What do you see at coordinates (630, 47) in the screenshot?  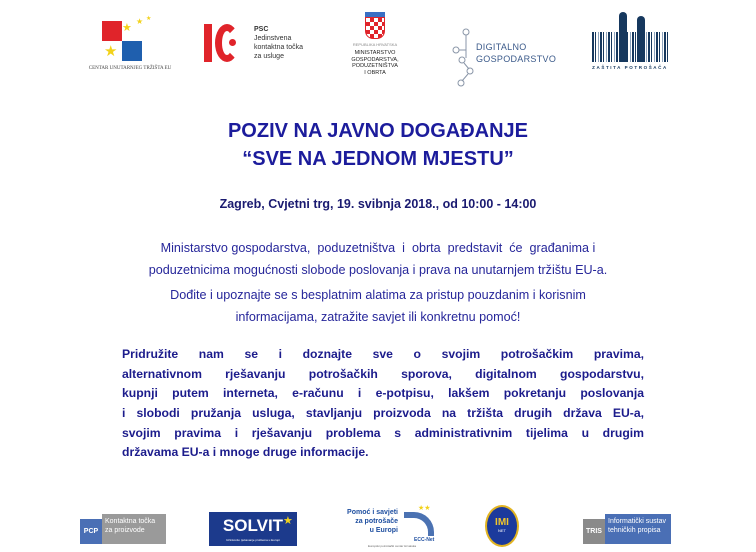 I see `barcode-icon` at bounding box center [630, 47].